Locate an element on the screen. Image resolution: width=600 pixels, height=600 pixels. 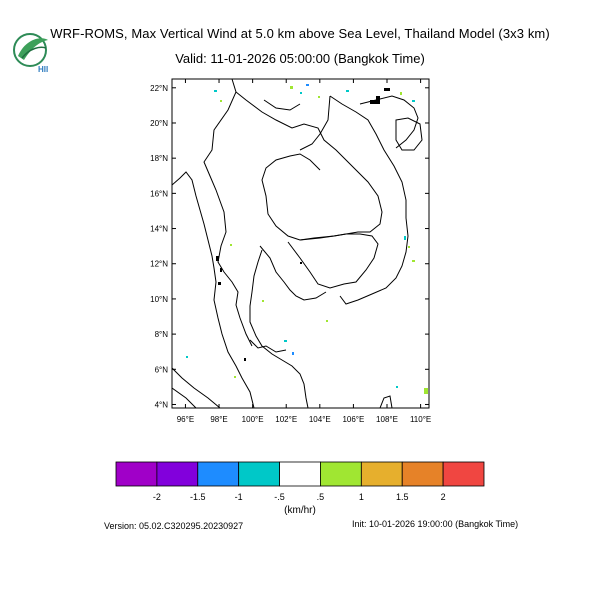
lon-tick-label: 100°E is located at coordinates (253, 419).